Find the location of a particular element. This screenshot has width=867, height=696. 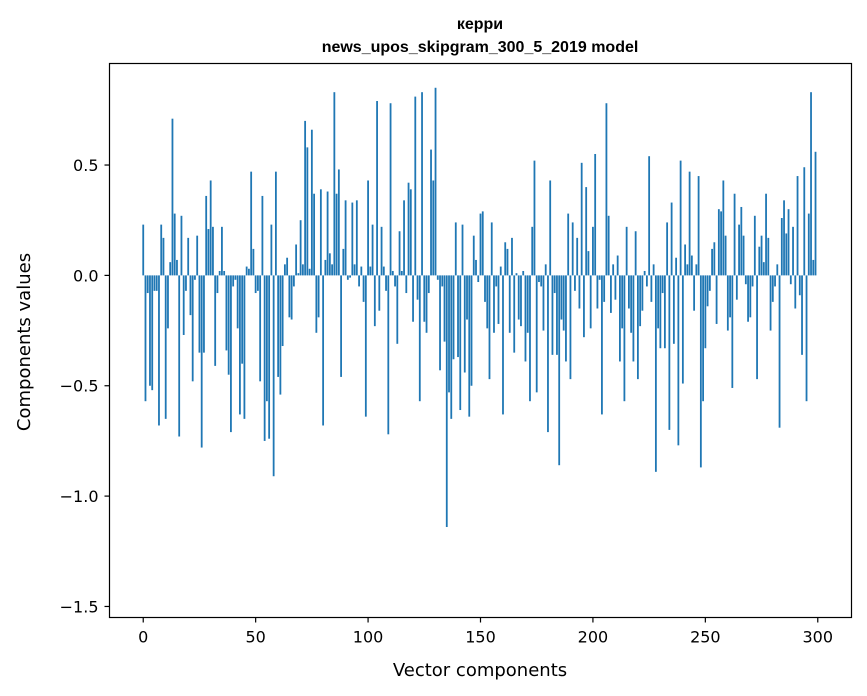

y-tick-label: −1.0 is located at coordinates (79, 496).